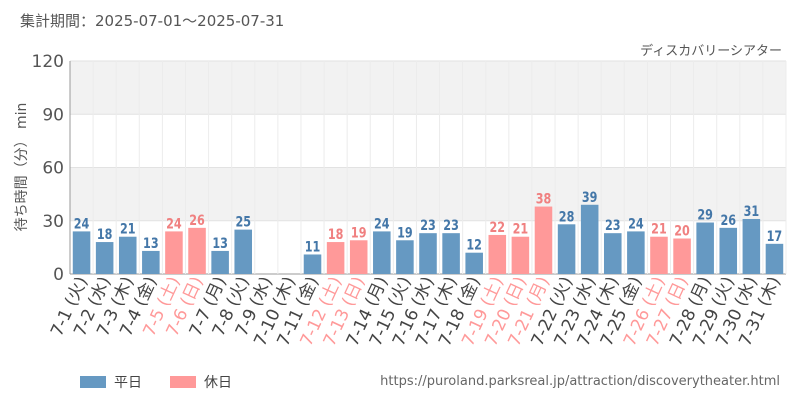 The width and height of the screenshot is (800, 400). I want to click on attraction-name: ディスカバリーシアター, so click(711, 51).